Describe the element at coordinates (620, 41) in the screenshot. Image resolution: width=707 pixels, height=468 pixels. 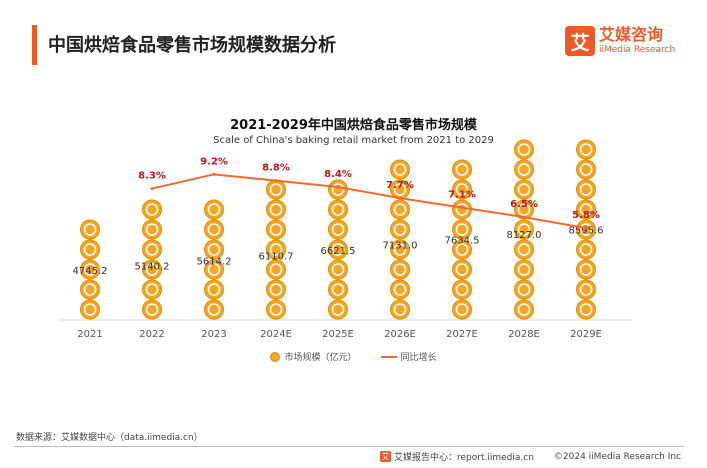
I see `brand-logo: 艾 艾媒咨询 iiMedia Research` at that location.